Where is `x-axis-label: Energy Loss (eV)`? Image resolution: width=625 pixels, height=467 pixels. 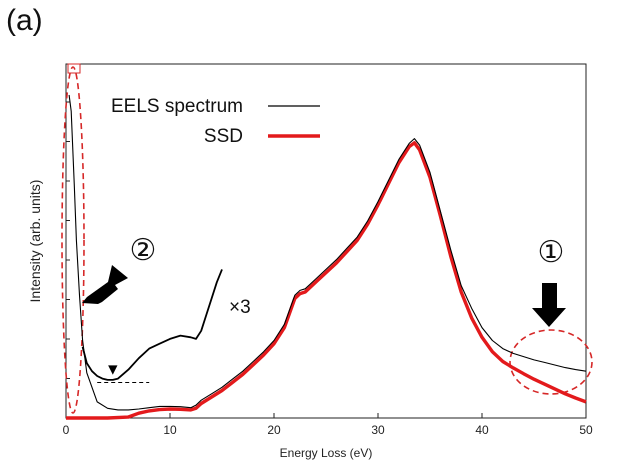
x-axis-label: Energy Loss (eV) is located at coordinates (326, 453).